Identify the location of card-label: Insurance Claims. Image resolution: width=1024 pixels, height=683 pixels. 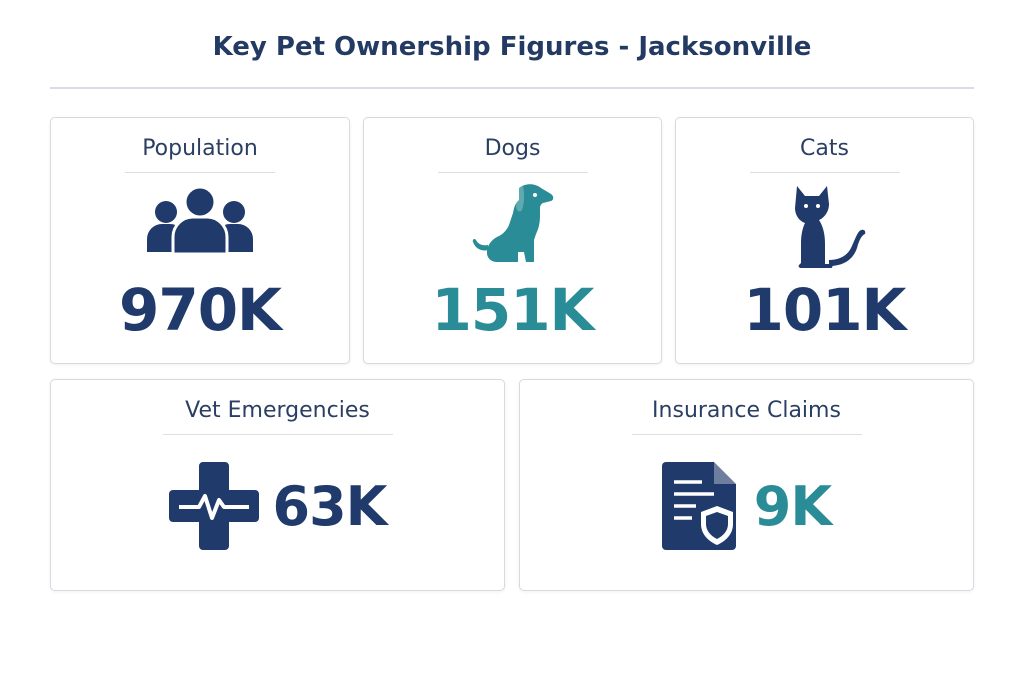
(746, 410).